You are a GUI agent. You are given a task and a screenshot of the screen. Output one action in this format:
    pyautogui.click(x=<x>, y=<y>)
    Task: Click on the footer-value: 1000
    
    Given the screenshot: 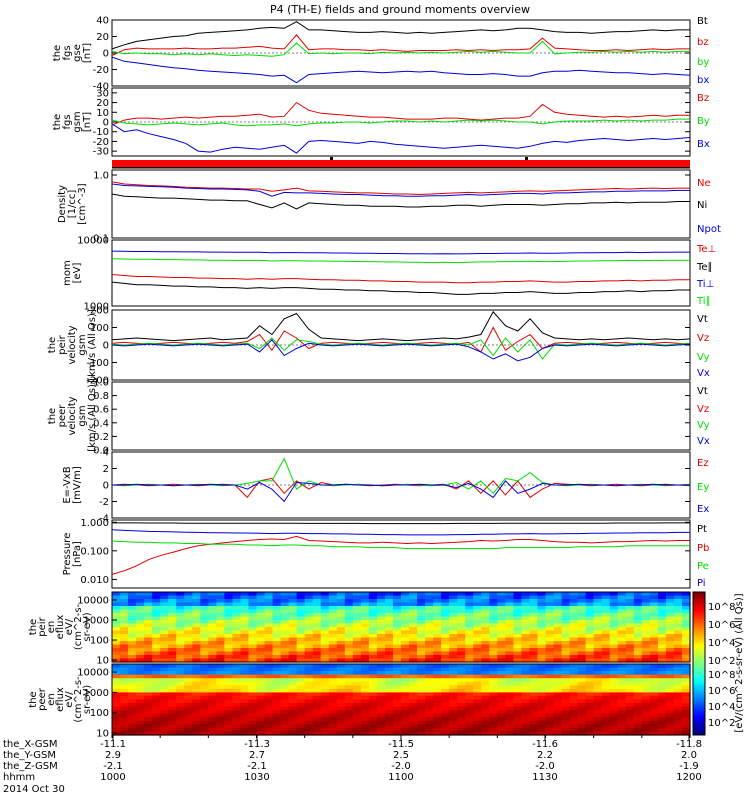 What is the action you would take?
    pyautogui.click(x=112, y=777)
    